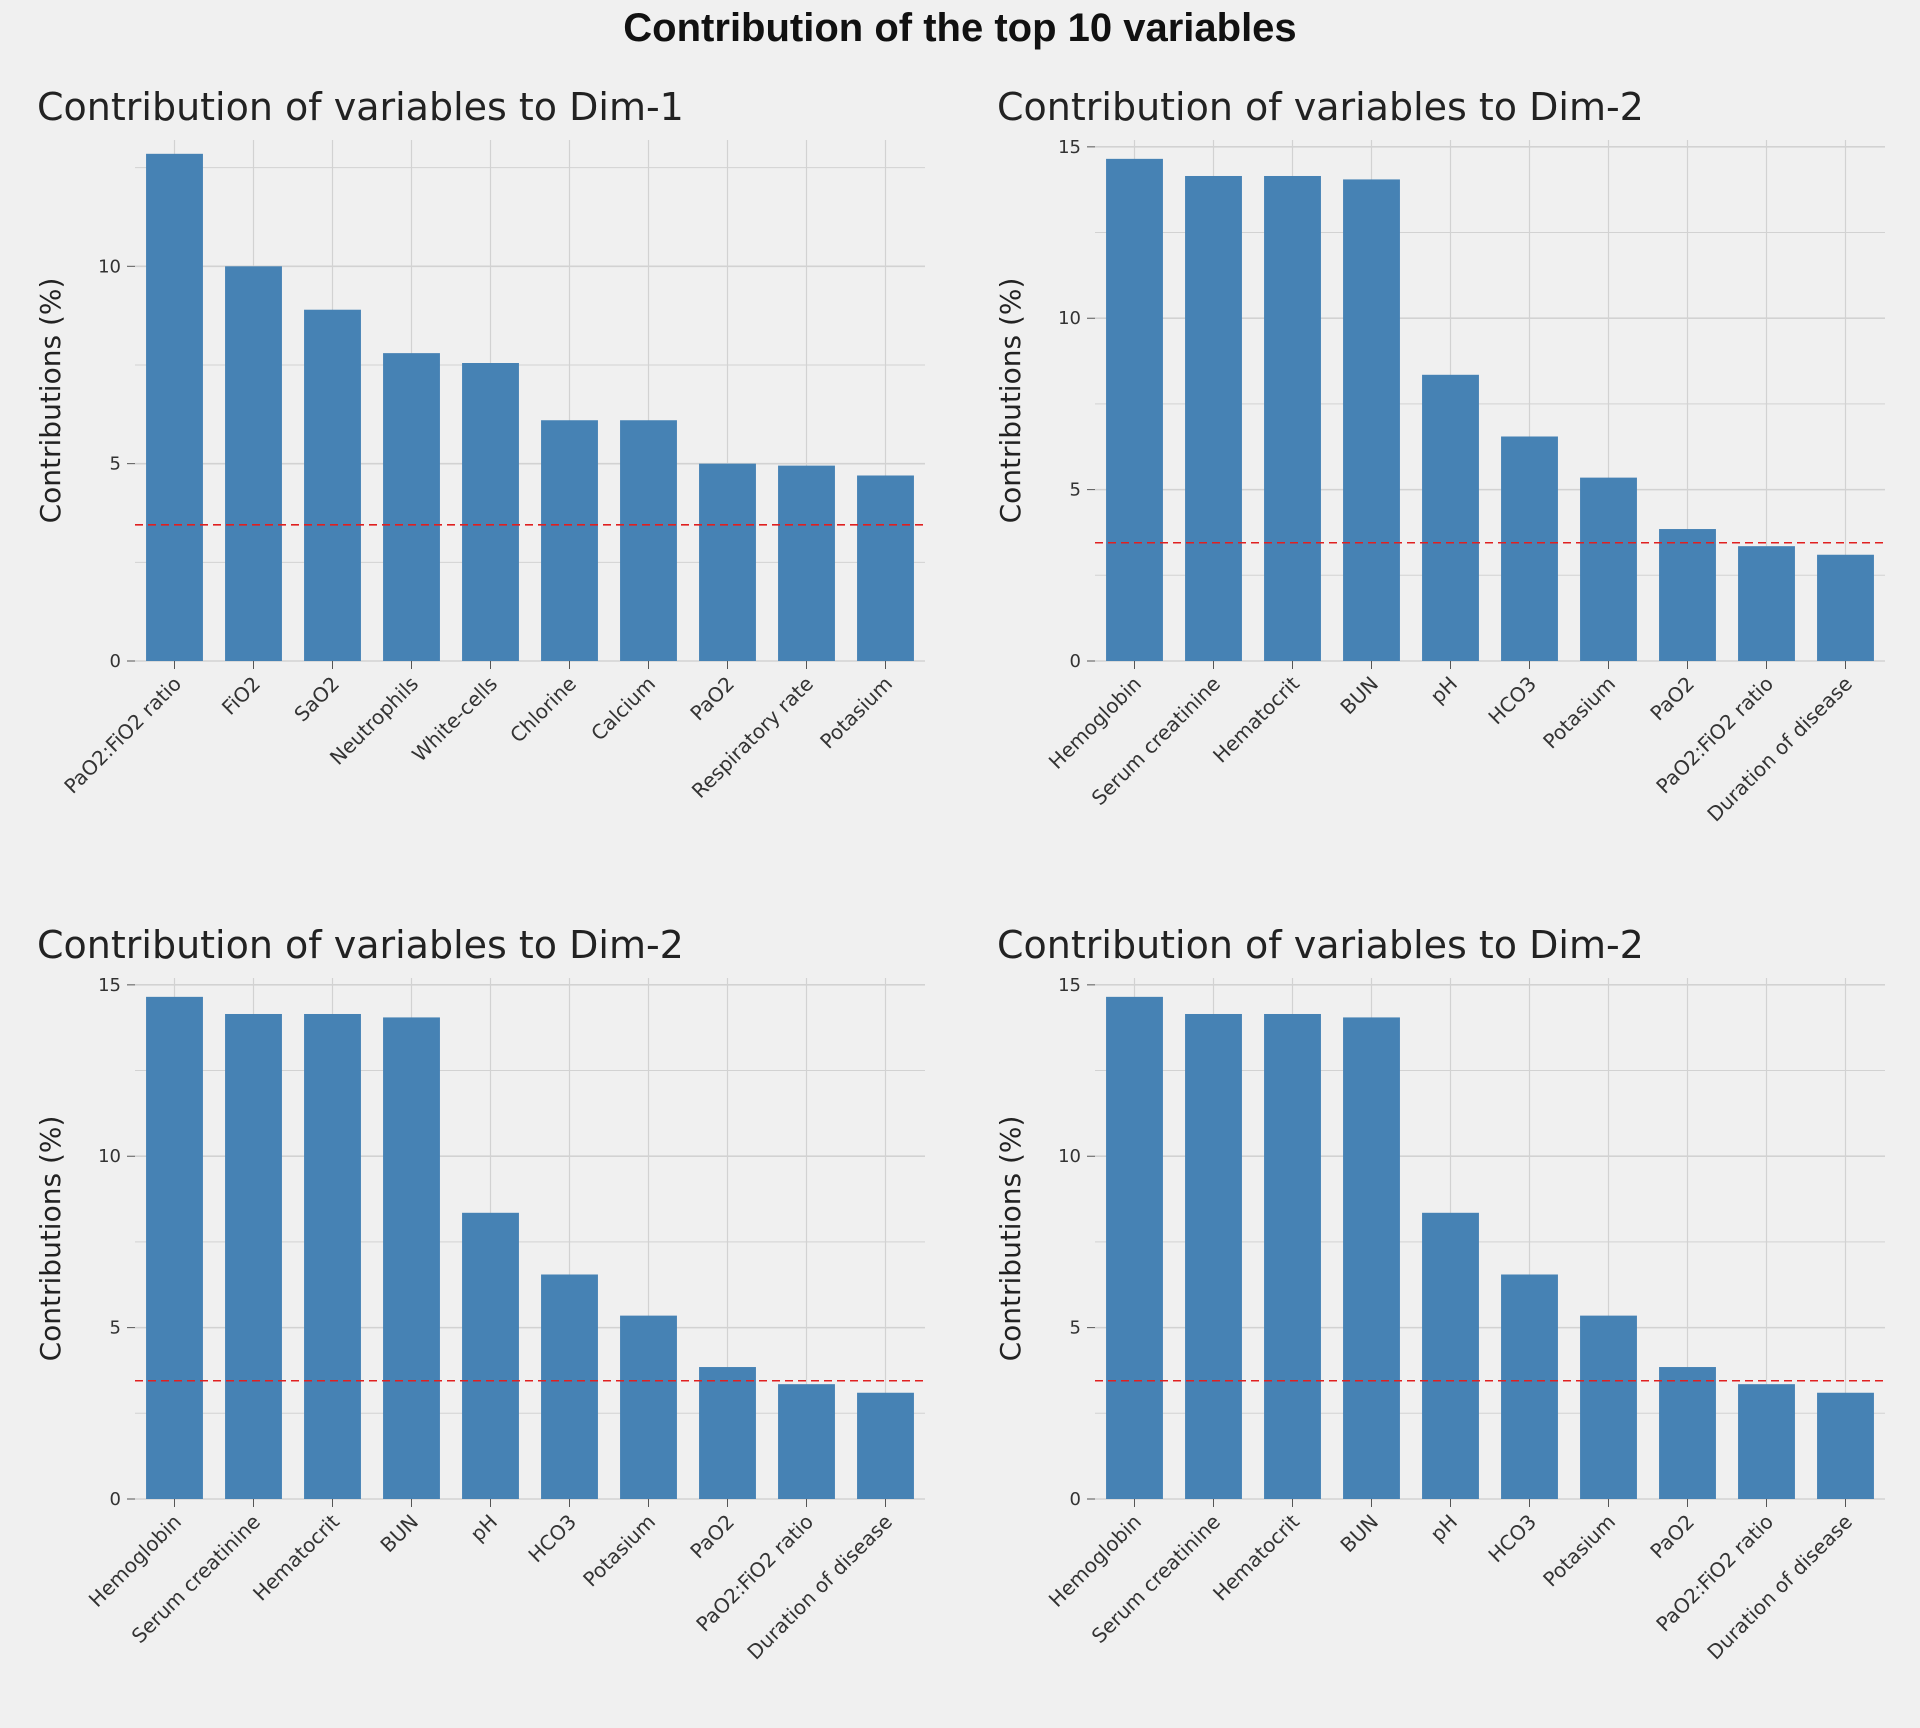 This screenshot has width=1920, height=1728. I want to click on x-category-label: SaO2, so click(316, 699).